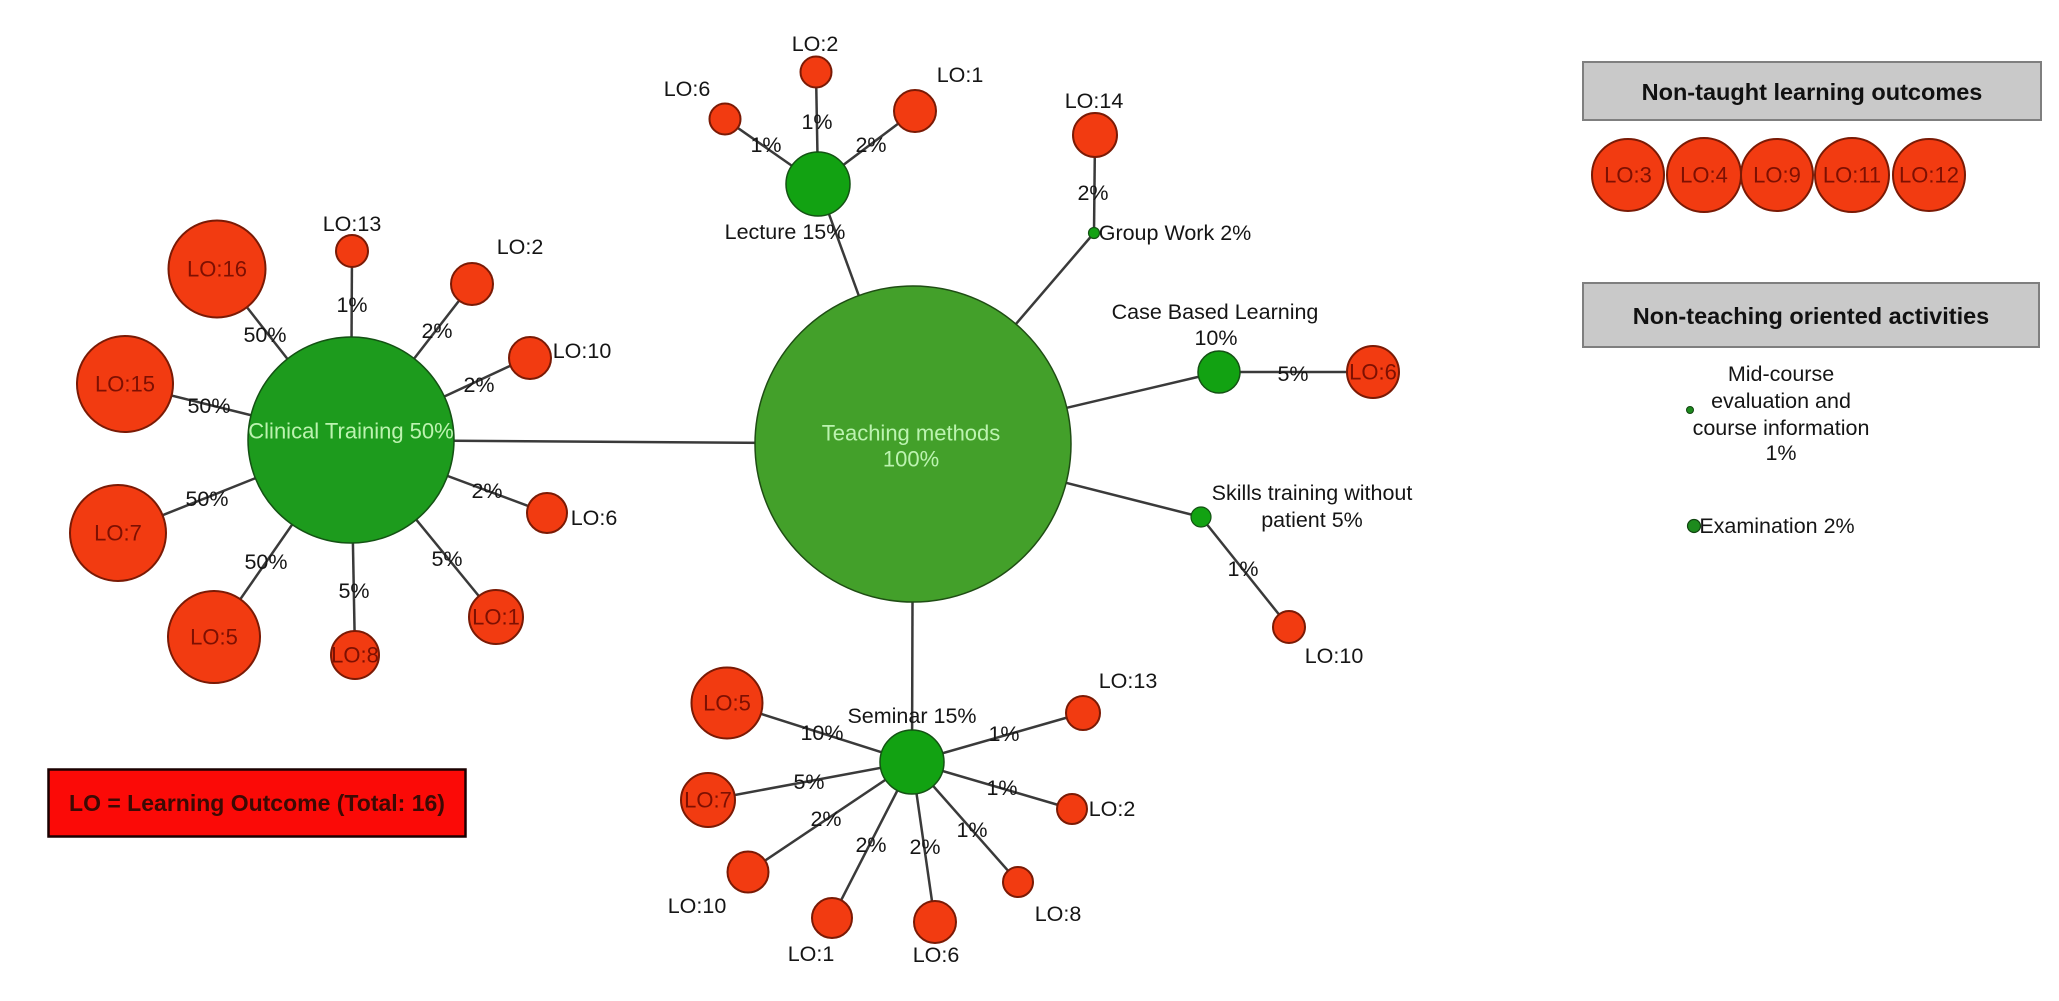  Describe the element at coordinates (217, 269) in the screenshot. I see `svg-text: LO:16` at that location.